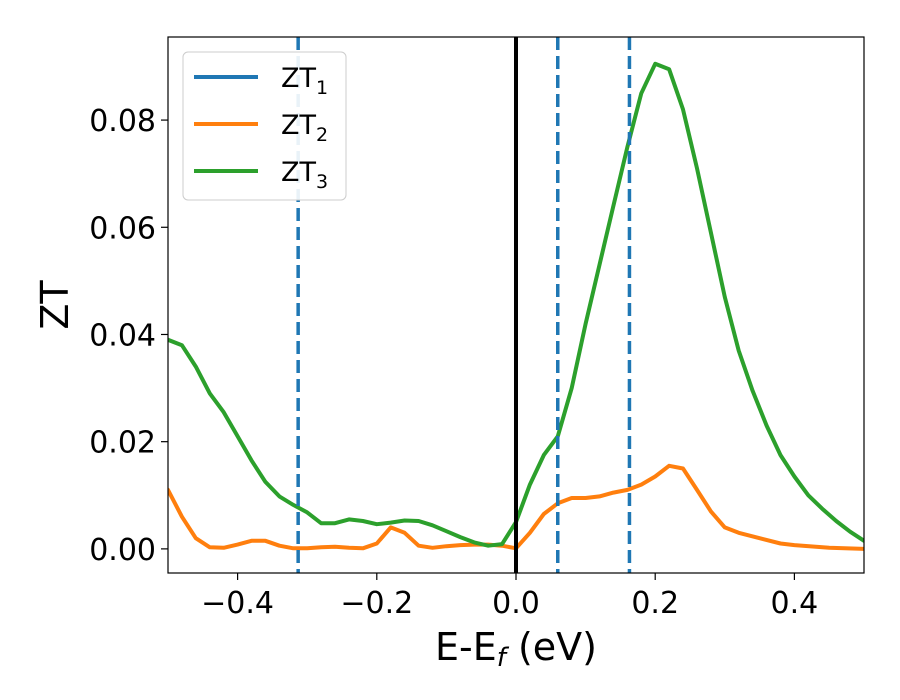 Image resolution: width=900 pixels, height=700 pixels. Describe the element at coordinates (304, 128) in the screenshot. I see `legend-entry-zt2: ZT2` at that location.